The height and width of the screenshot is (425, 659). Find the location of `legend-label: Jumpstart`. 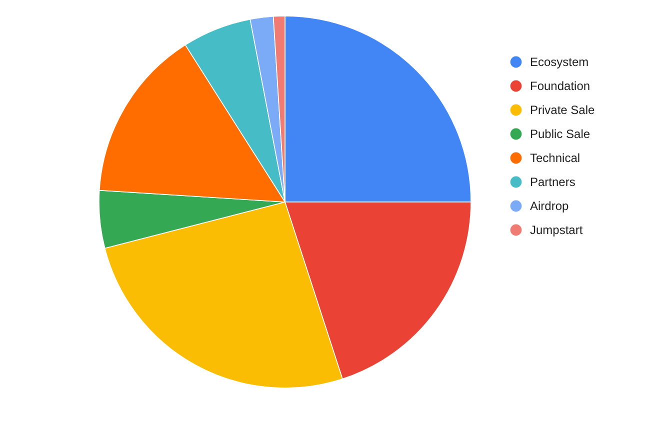

legend-label: Jumpstart is located at coordinates (557, 230).